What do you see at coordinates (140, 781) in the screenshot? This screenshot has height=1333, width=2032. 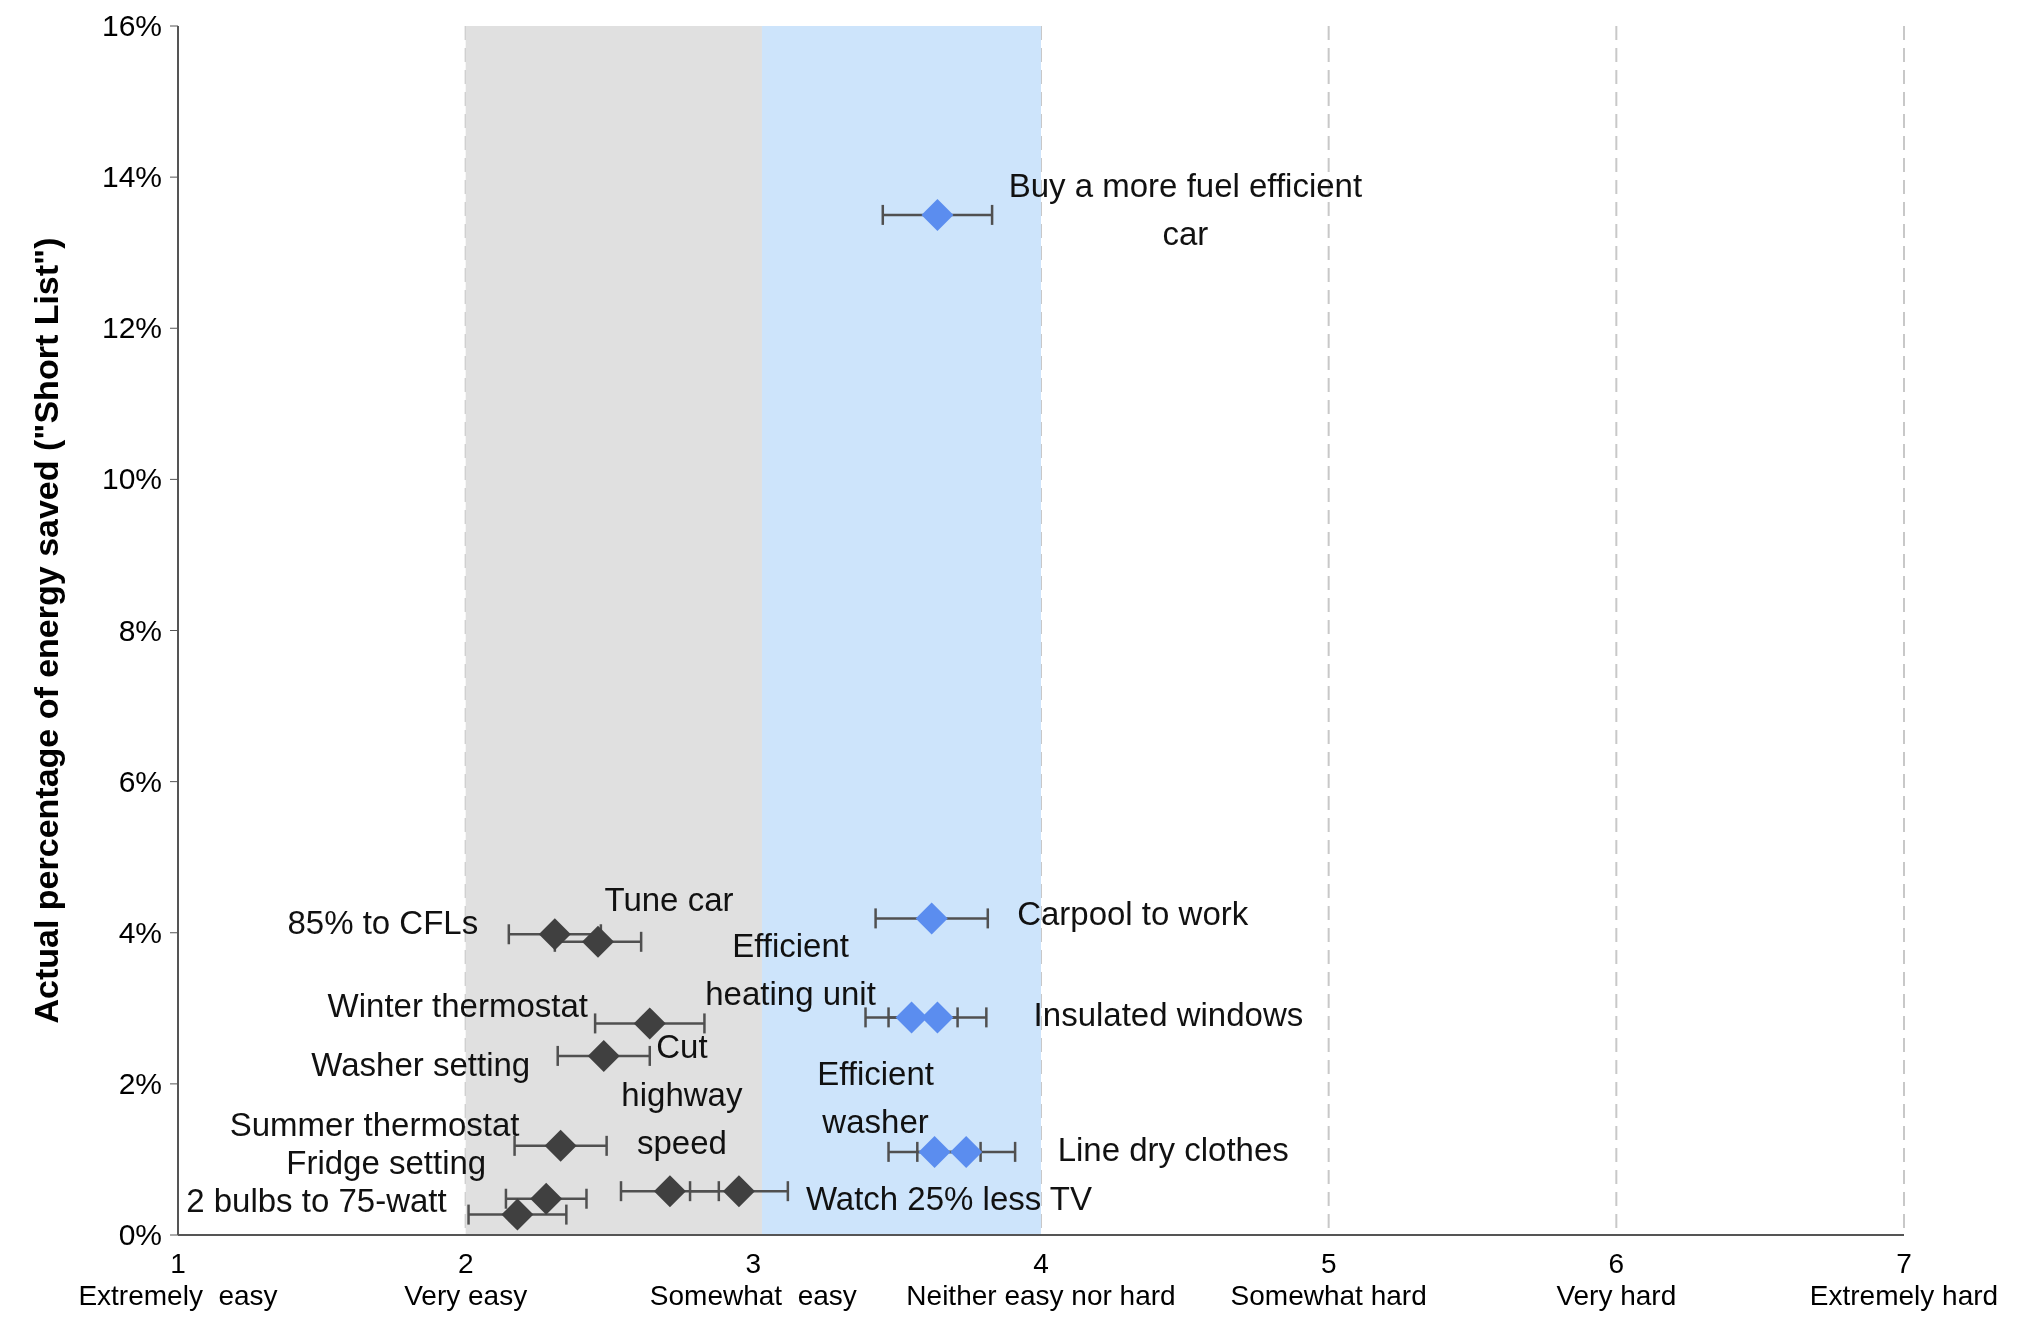 I see `y-tick-label: 6%` at bounding box center [140, 781].